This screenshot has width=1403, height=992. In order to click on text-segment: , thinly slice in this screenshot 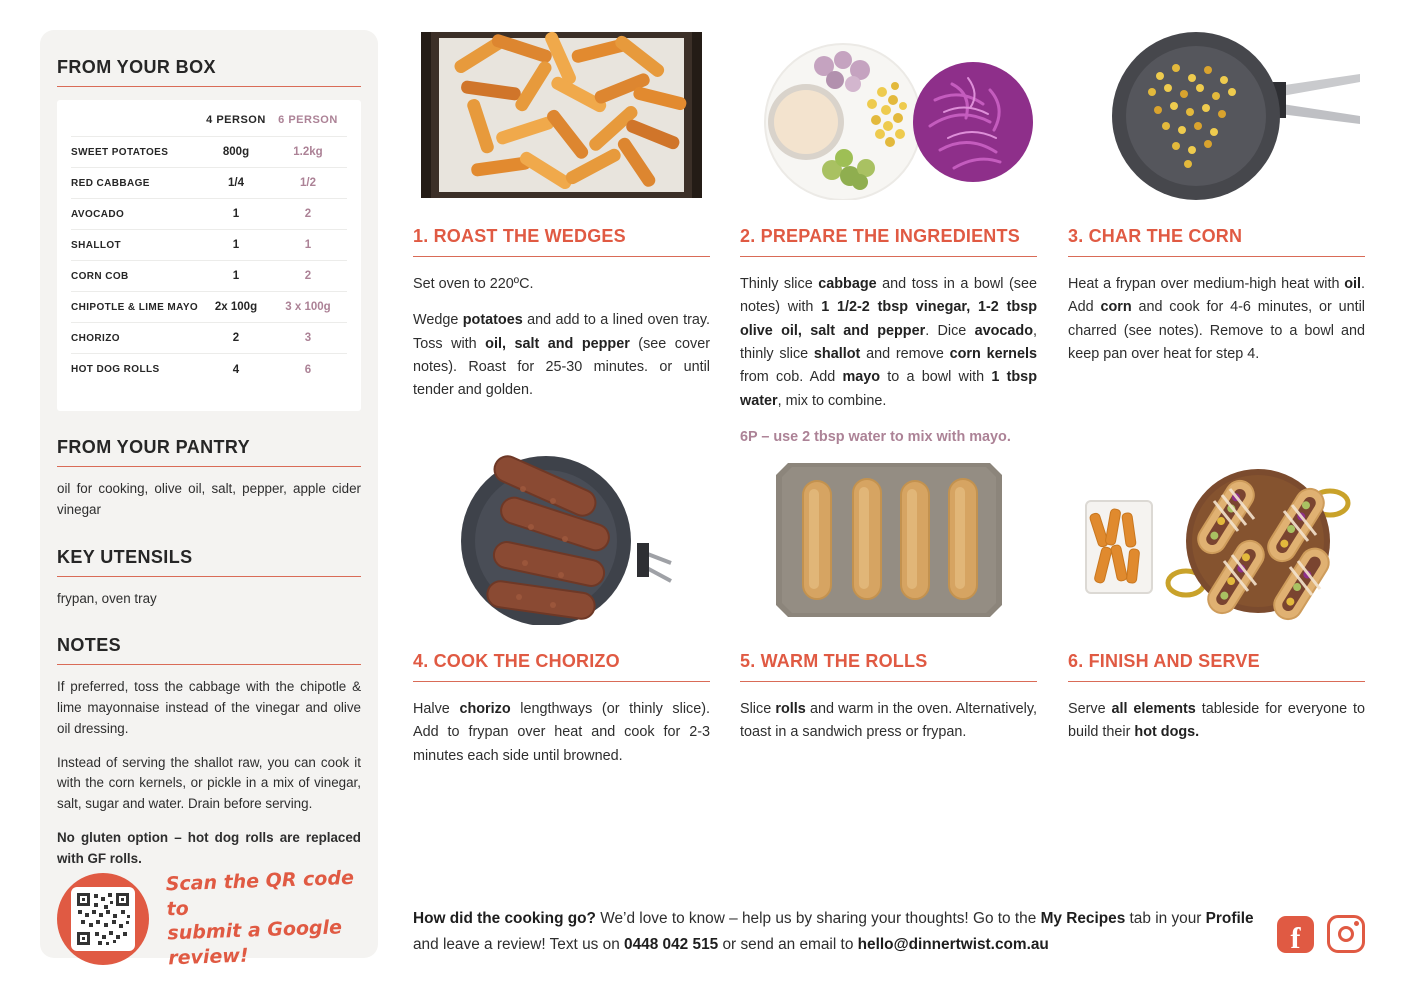, I will do `click(888, 342)`.